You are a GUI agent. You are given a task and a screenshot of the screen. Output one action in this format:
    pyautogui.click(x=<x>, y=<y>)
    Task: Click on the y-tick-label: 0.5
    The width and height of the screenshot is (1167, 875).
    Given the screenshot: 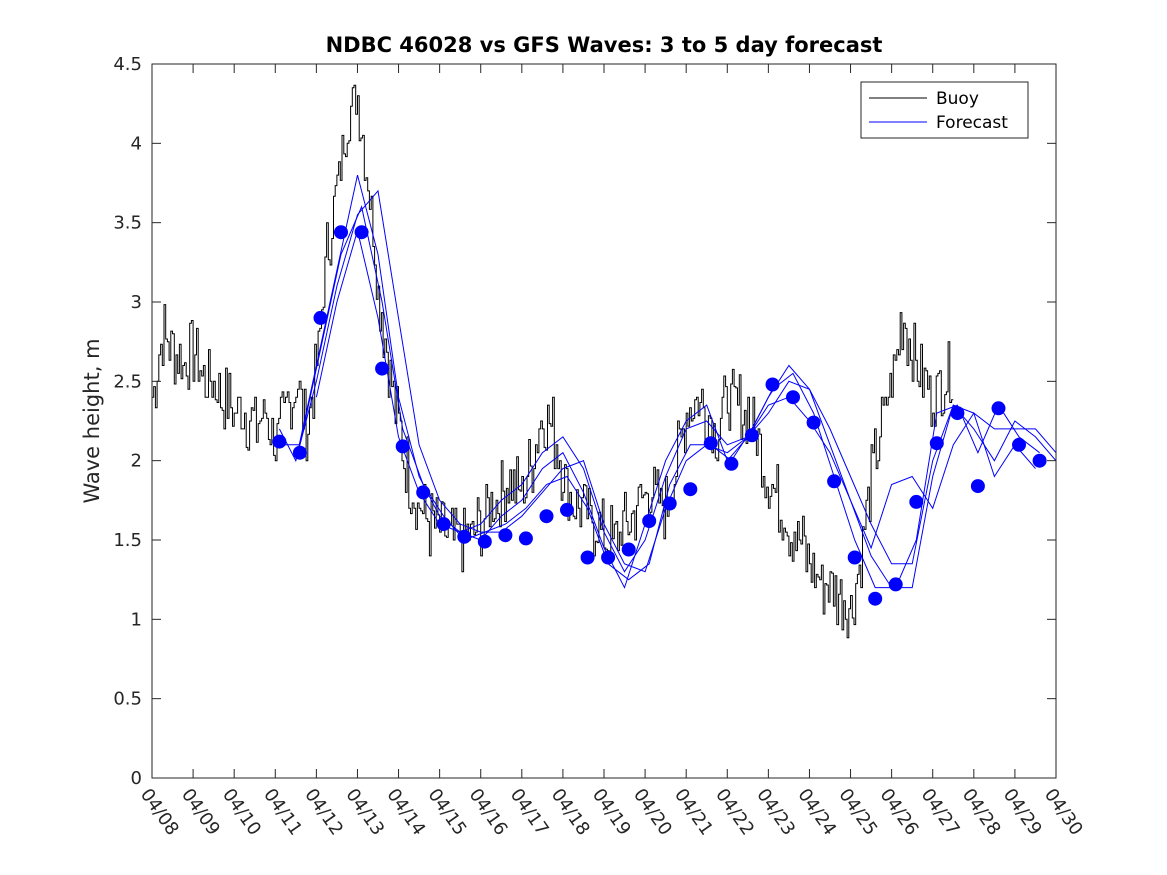 What is the action you would take?
    pyautogui.click(x=127, y=699)
    